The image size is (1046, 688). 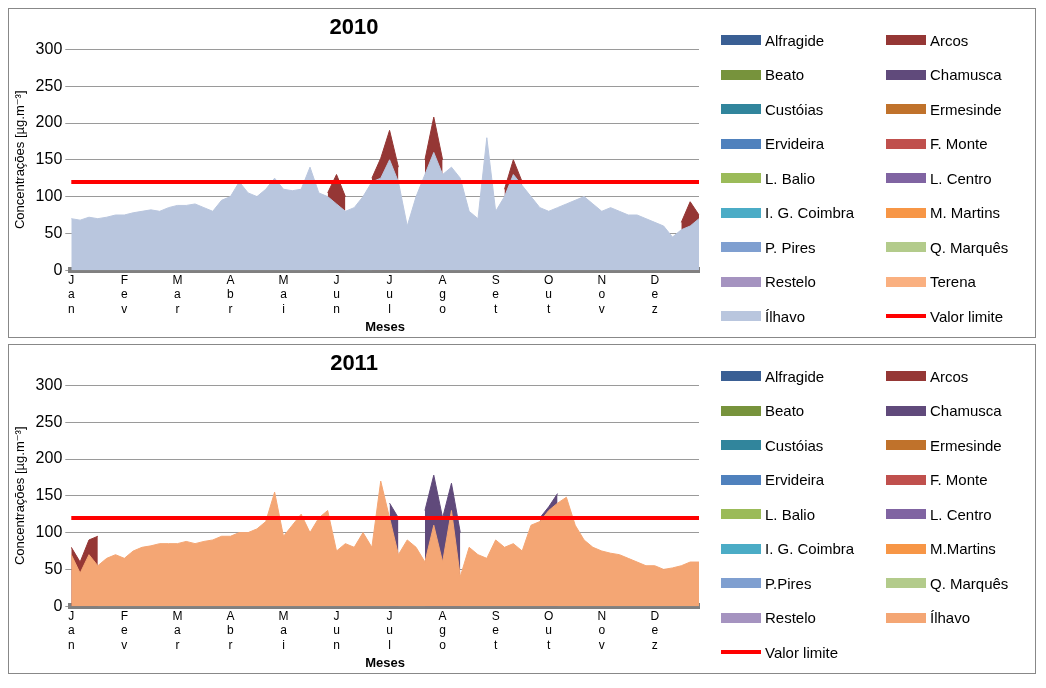 What do you see at coordinates (963, 549) in the screenshot?
I see `legend-label: M.Martins` at bounding box center [963, 549].